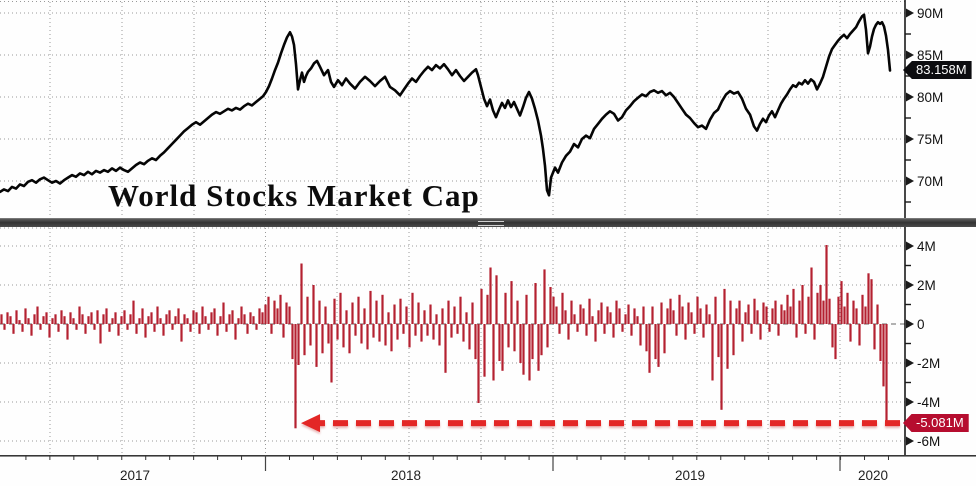 This screenshot has width=976, height=486. Describe the element at coordinates (926, 246) in the screenshot. I see `svg-text: 4M` at that location.